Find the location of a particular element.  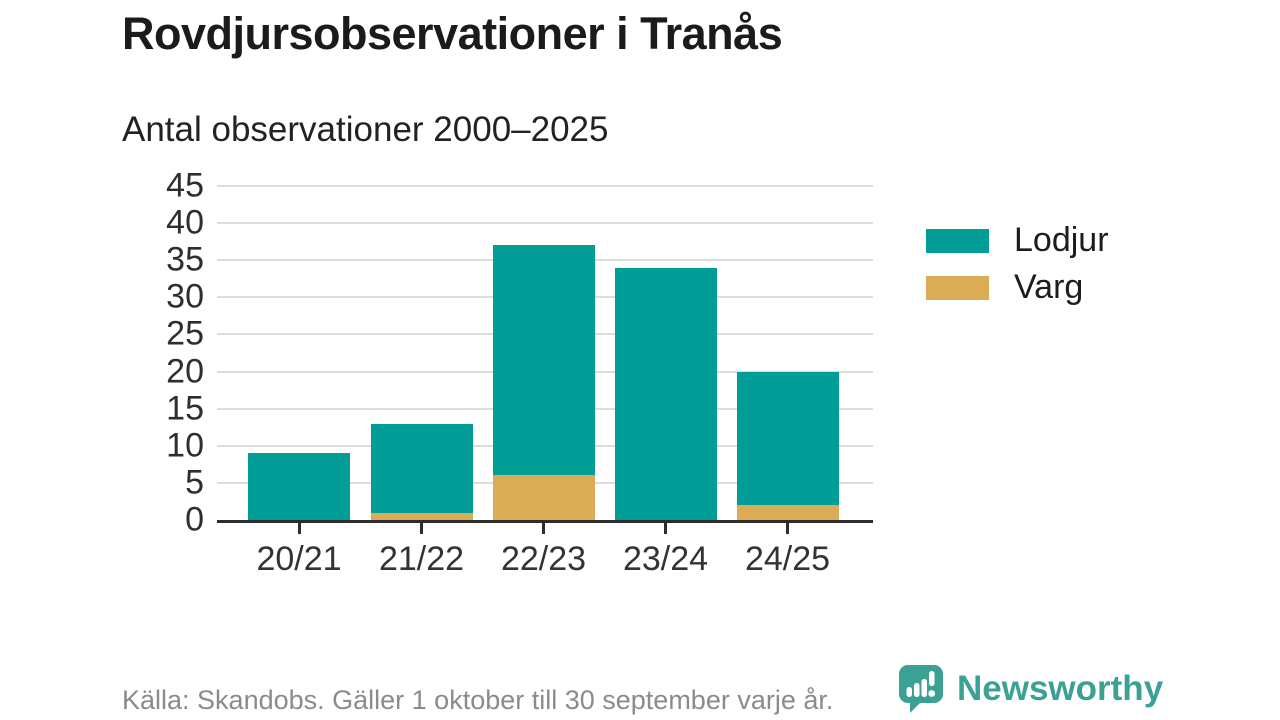

y-axis-tick-label: 40 is located at coordinates (185, 222).